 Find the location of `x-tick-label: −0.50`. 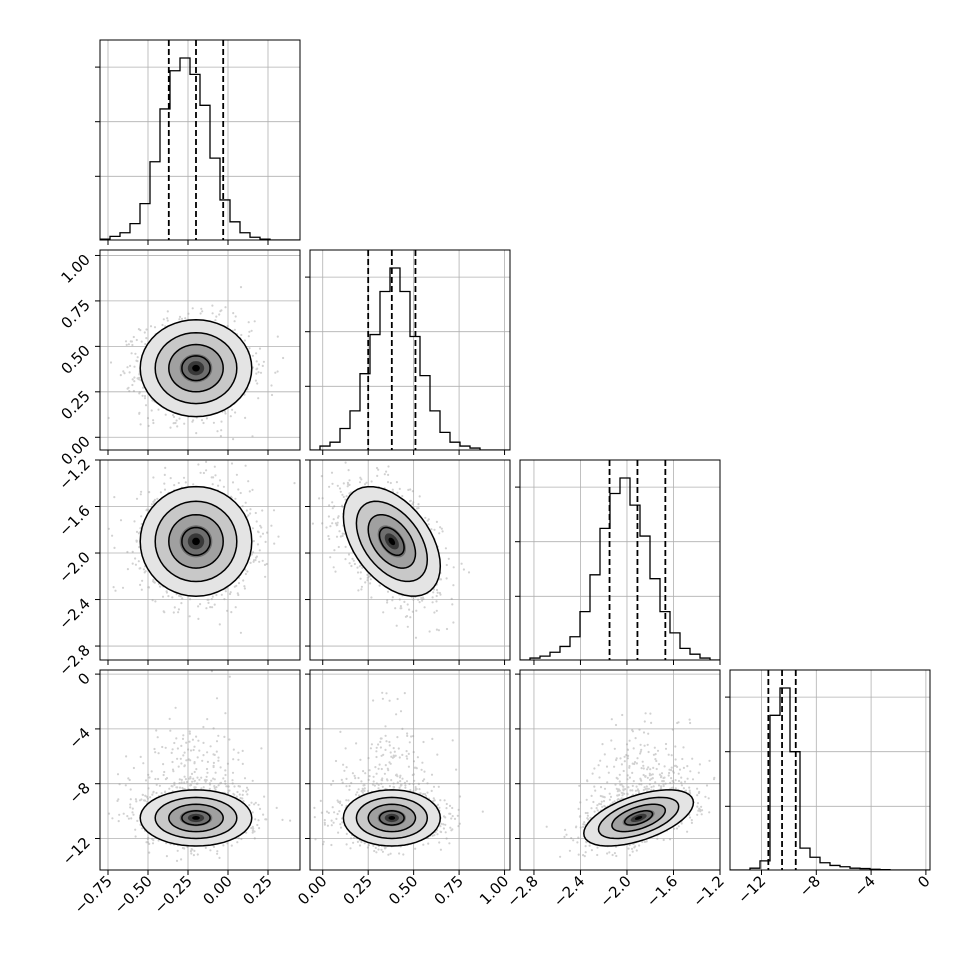

x-tick-label: −0.50 is located at coordinates (133, 894).